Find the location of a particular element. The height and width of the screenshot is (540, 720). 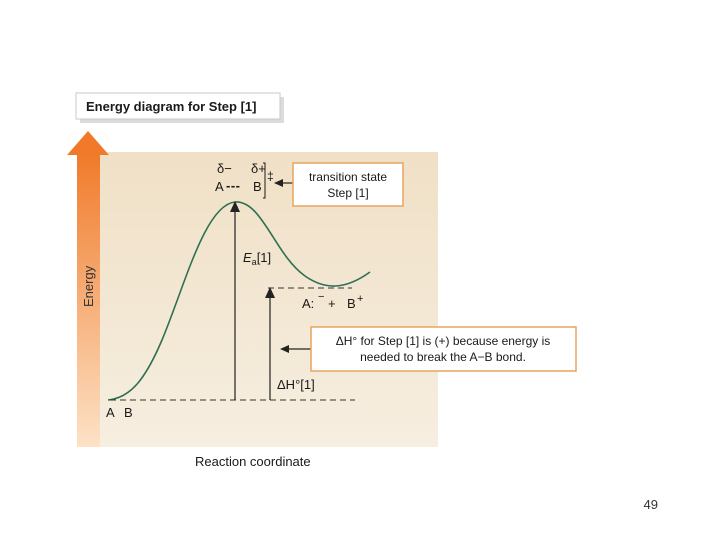

reactant-a: A is located at coordinates (110, 412).